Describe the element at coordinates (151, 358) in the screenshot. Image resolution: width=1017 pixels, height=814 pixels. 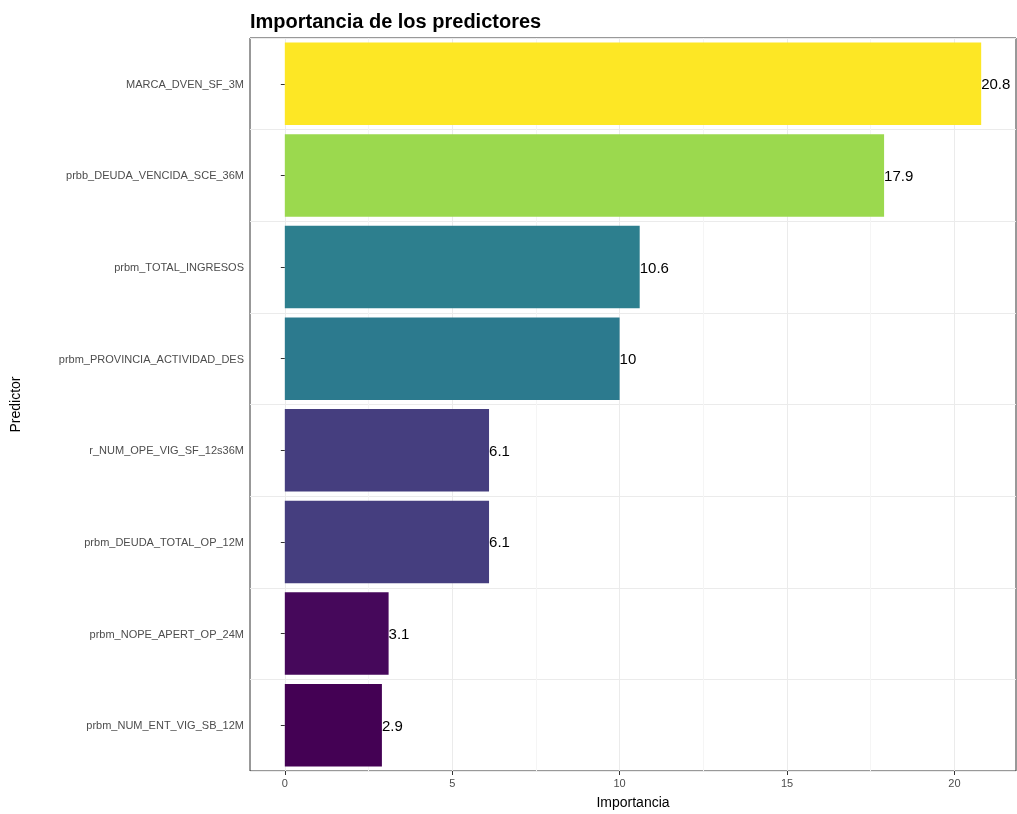
I see `y-tick-label: prbm_PROVINCIA_ACTIVIDAD_DES` at that location.